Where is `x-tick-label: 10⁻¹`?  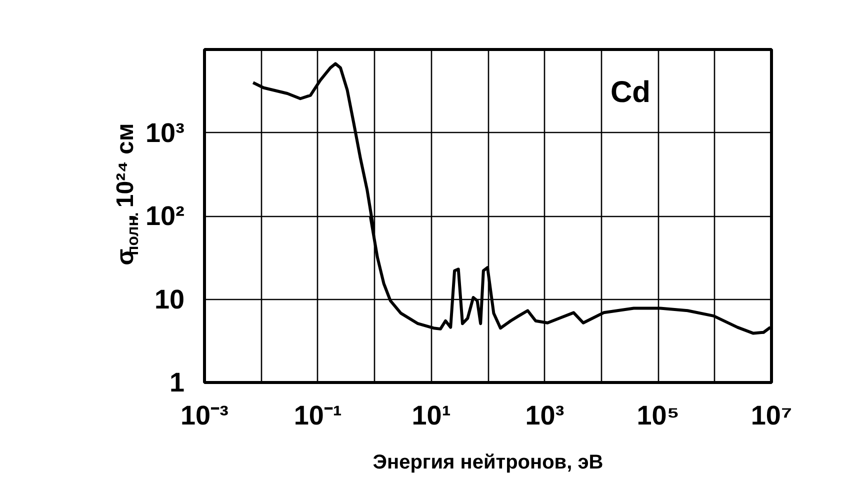
x-tick-label: 10⁻¹ is located at coordinates (318, 415).